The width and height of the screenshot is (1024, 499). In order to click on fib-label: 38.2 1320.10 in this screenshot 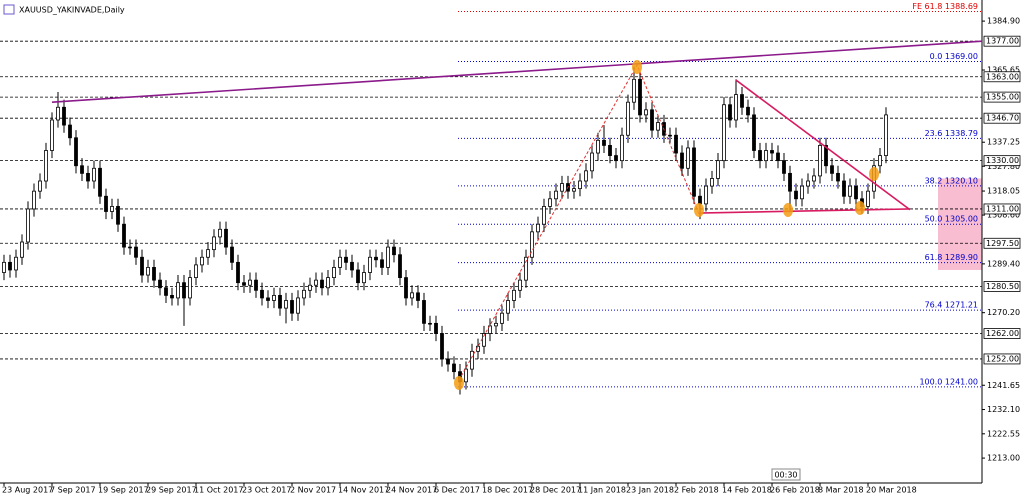, I will do `click(951, 180)`.